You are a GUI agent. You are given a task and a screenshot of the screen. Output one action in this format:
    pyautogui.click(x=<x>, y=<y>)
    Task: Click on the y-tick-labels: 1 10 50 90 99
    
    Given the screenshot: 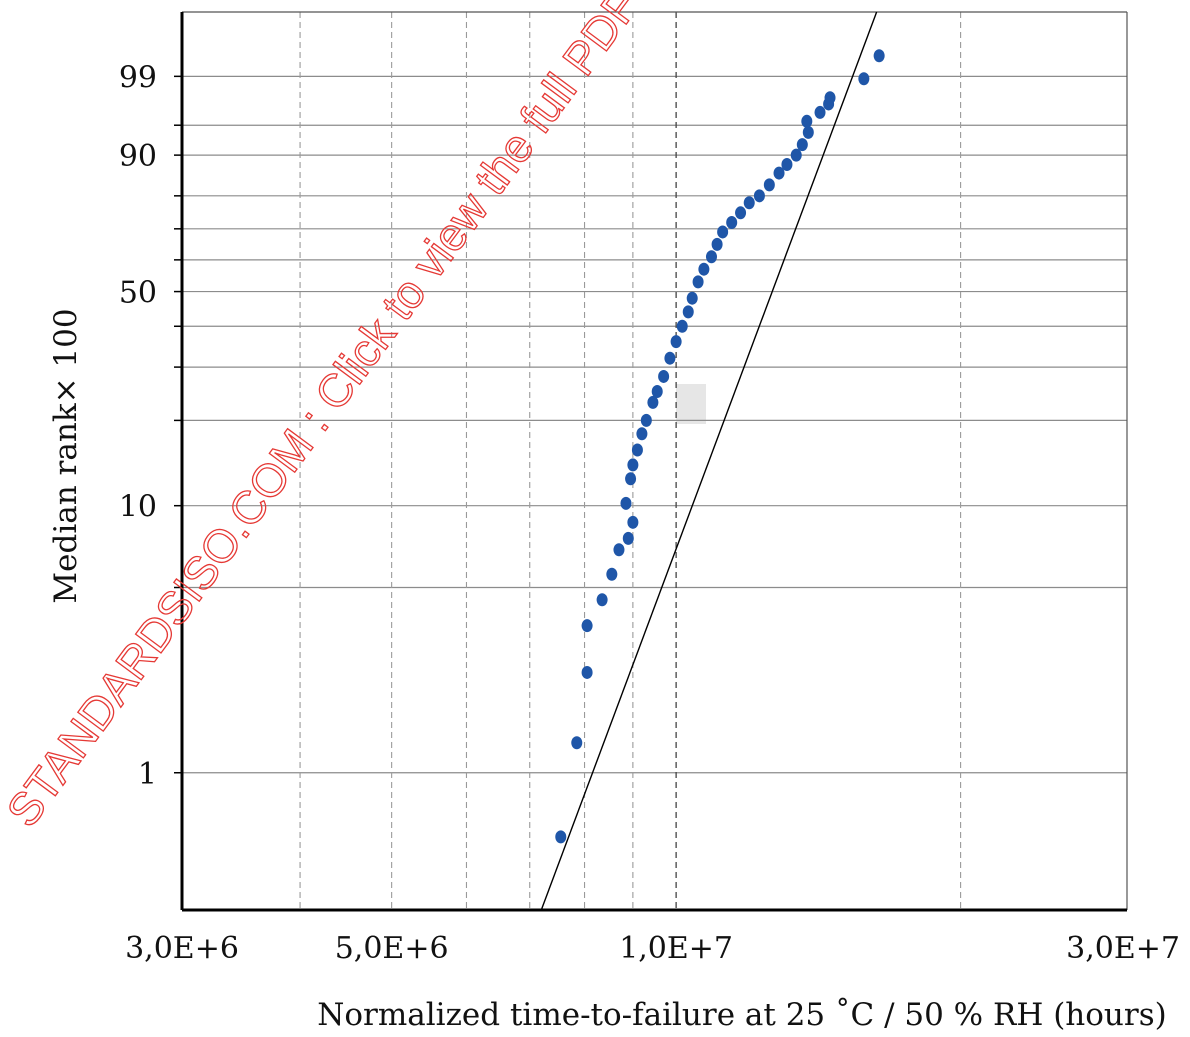 What is the action you would take?
    pyautogui.click(x=138, y=425)
    